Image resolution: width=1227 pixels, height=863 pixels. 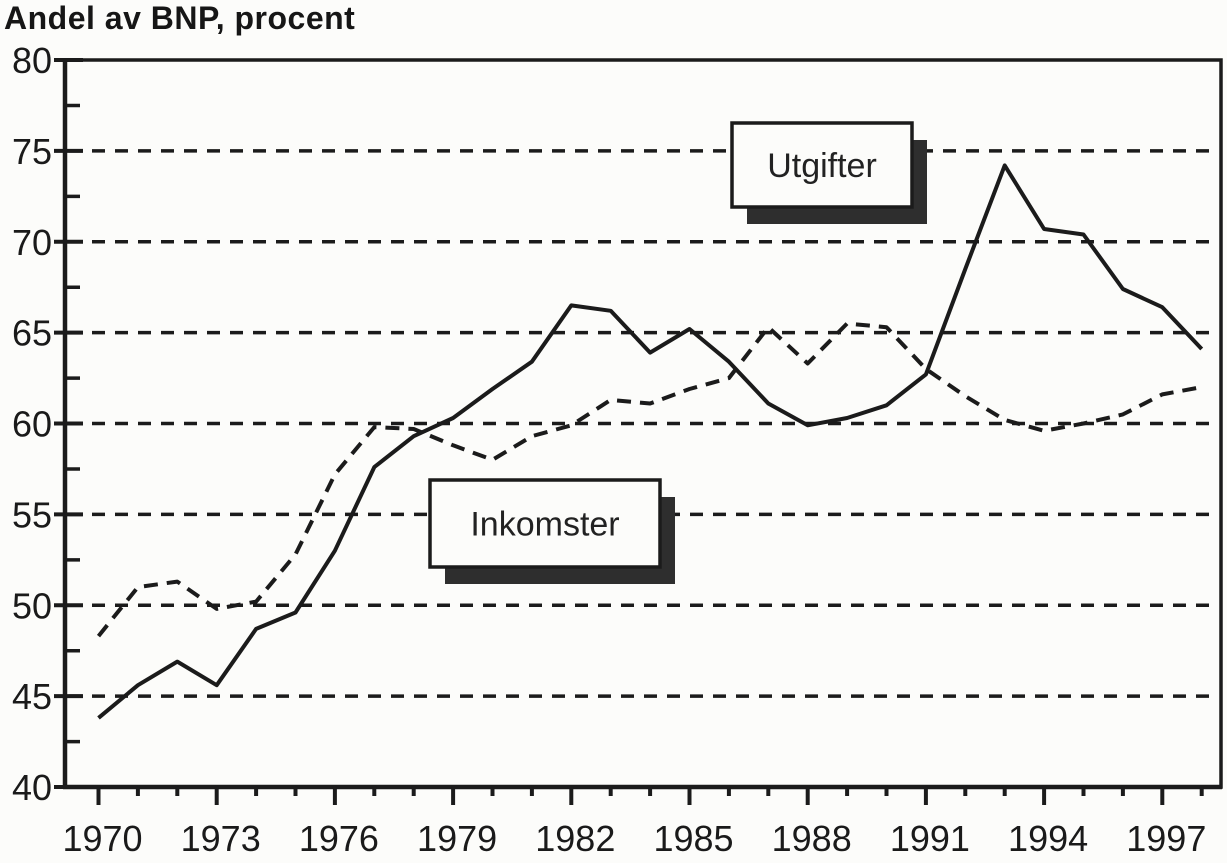 What do you see at coordinates (32, 333) in the screenshot?
I see `y-tick-label-65: 65` at bounding box center [32, 333].